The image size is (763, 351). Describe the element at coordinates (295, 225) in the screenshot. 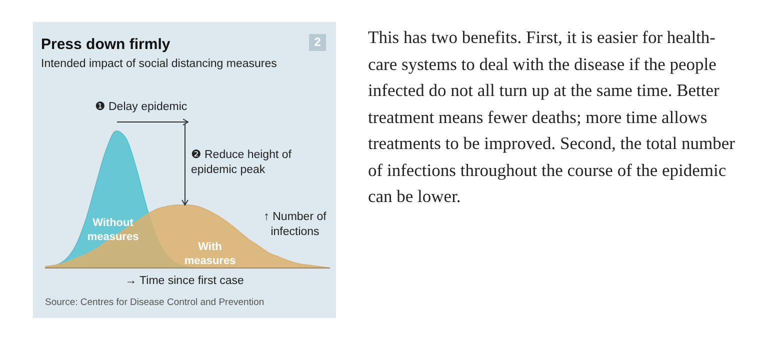

I see `y-axis-title: ↑ Number of infections` at that location.